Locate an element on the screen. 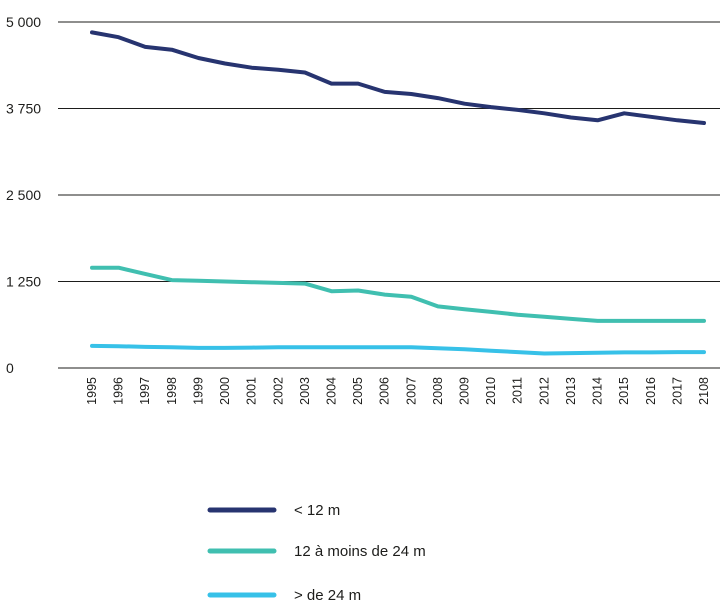 The width and height of the screenshot is (723, 603). x-tick-label: 1996 is located at coordinates (119, 391).